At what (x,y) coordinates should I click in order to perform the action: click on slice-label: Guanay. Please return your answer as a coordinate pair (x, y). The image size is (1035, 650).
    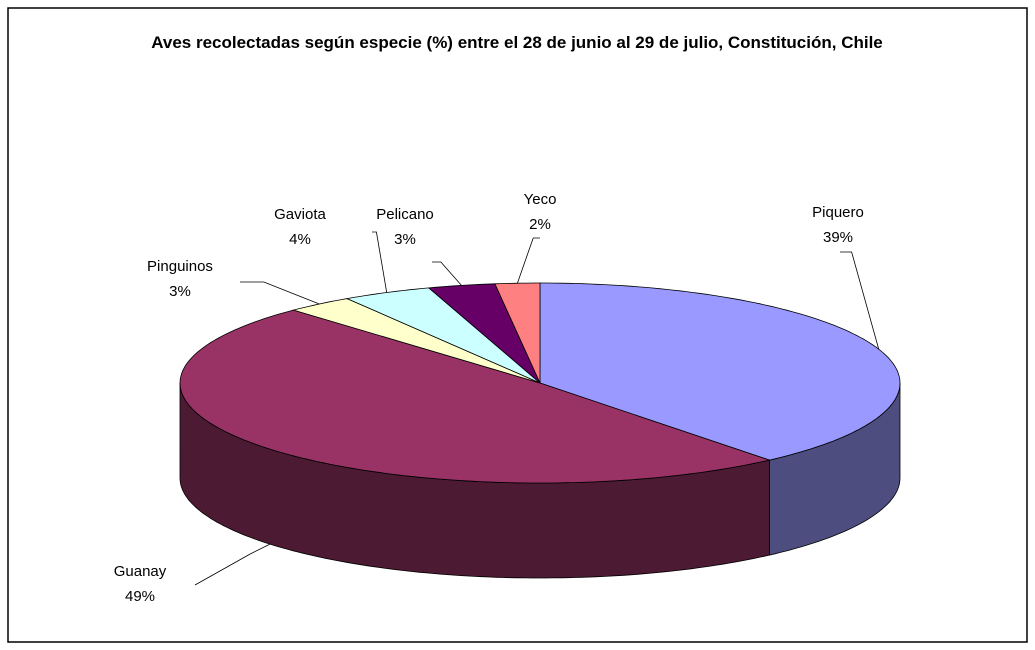
    Looking at the image, I should click on (140, 571).